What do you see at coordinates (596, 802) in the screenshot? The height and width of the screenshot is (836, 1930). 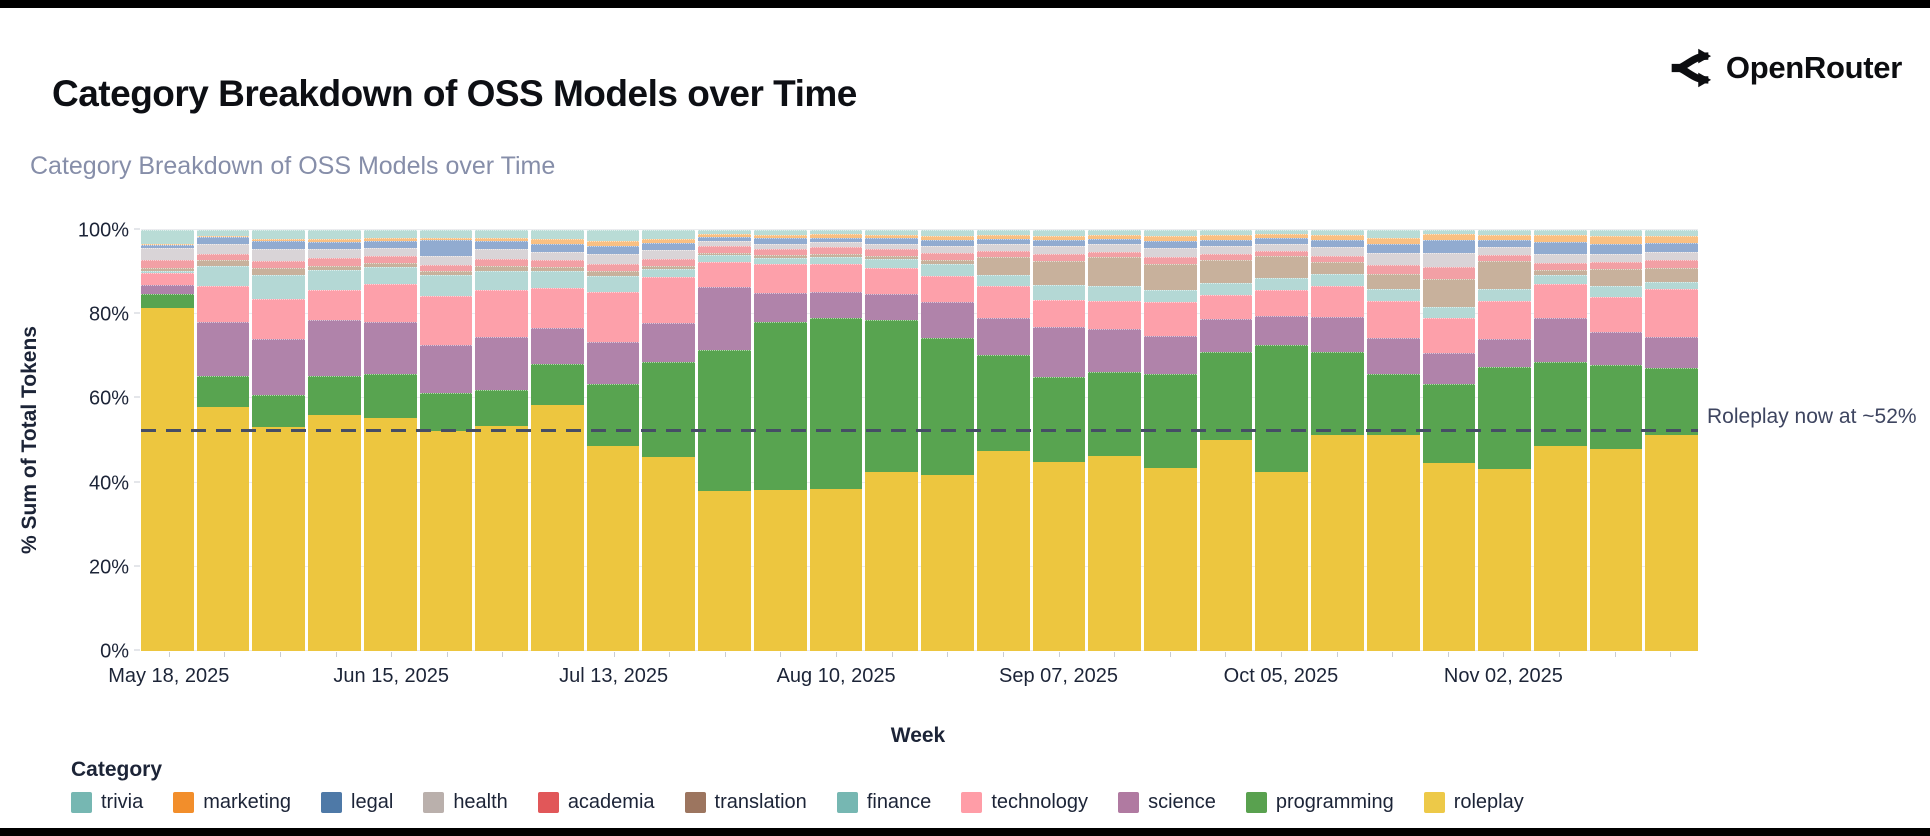 I see `legend-item-academia: academia` at bounding box center [596, 802].